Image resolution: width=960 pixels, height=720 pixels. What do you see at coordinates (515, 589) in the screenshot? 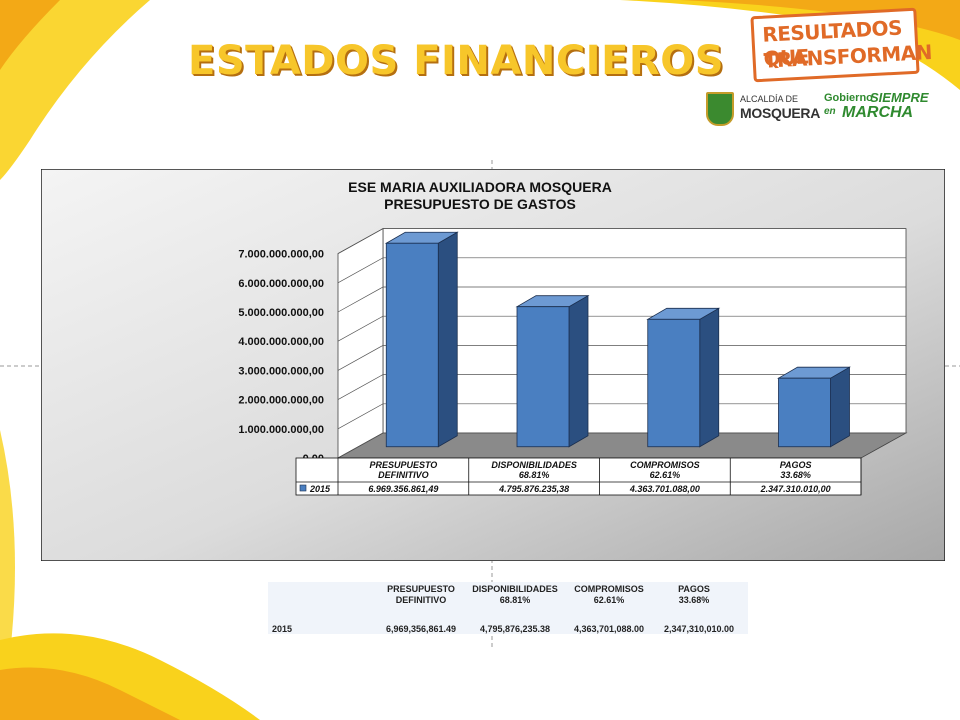
I see `table2-header-1-a: DISPONIBILIDADES` at bounding box center [515, 589].